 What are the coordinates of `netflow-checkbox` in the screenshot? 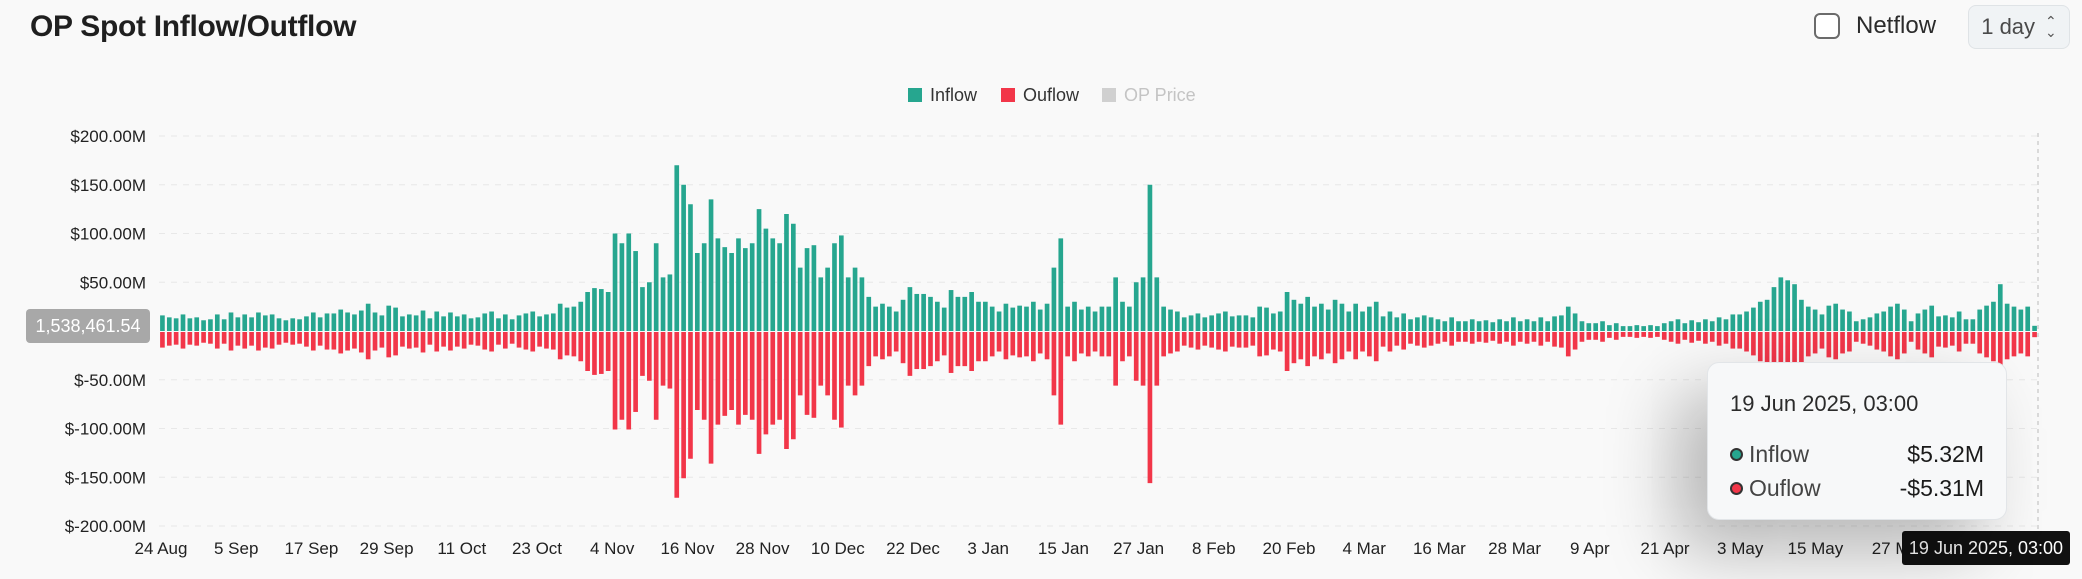 It's located at (1827, 26).